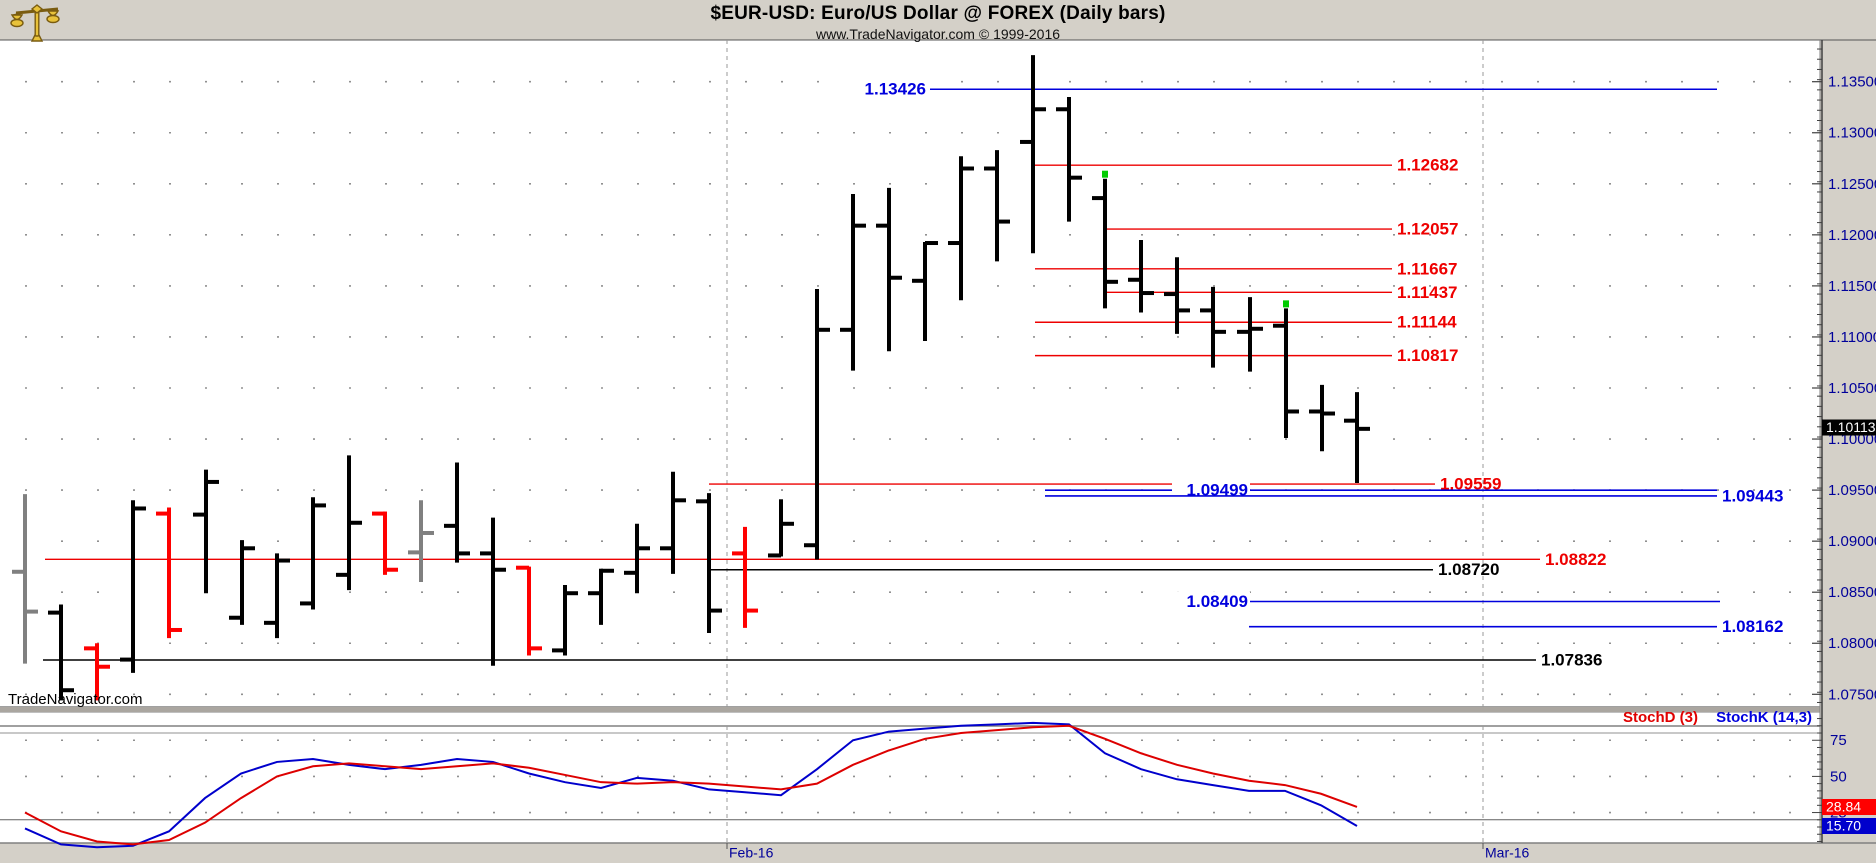  I want to click on price-axis-label: 1.13500, so click(1852, 82).